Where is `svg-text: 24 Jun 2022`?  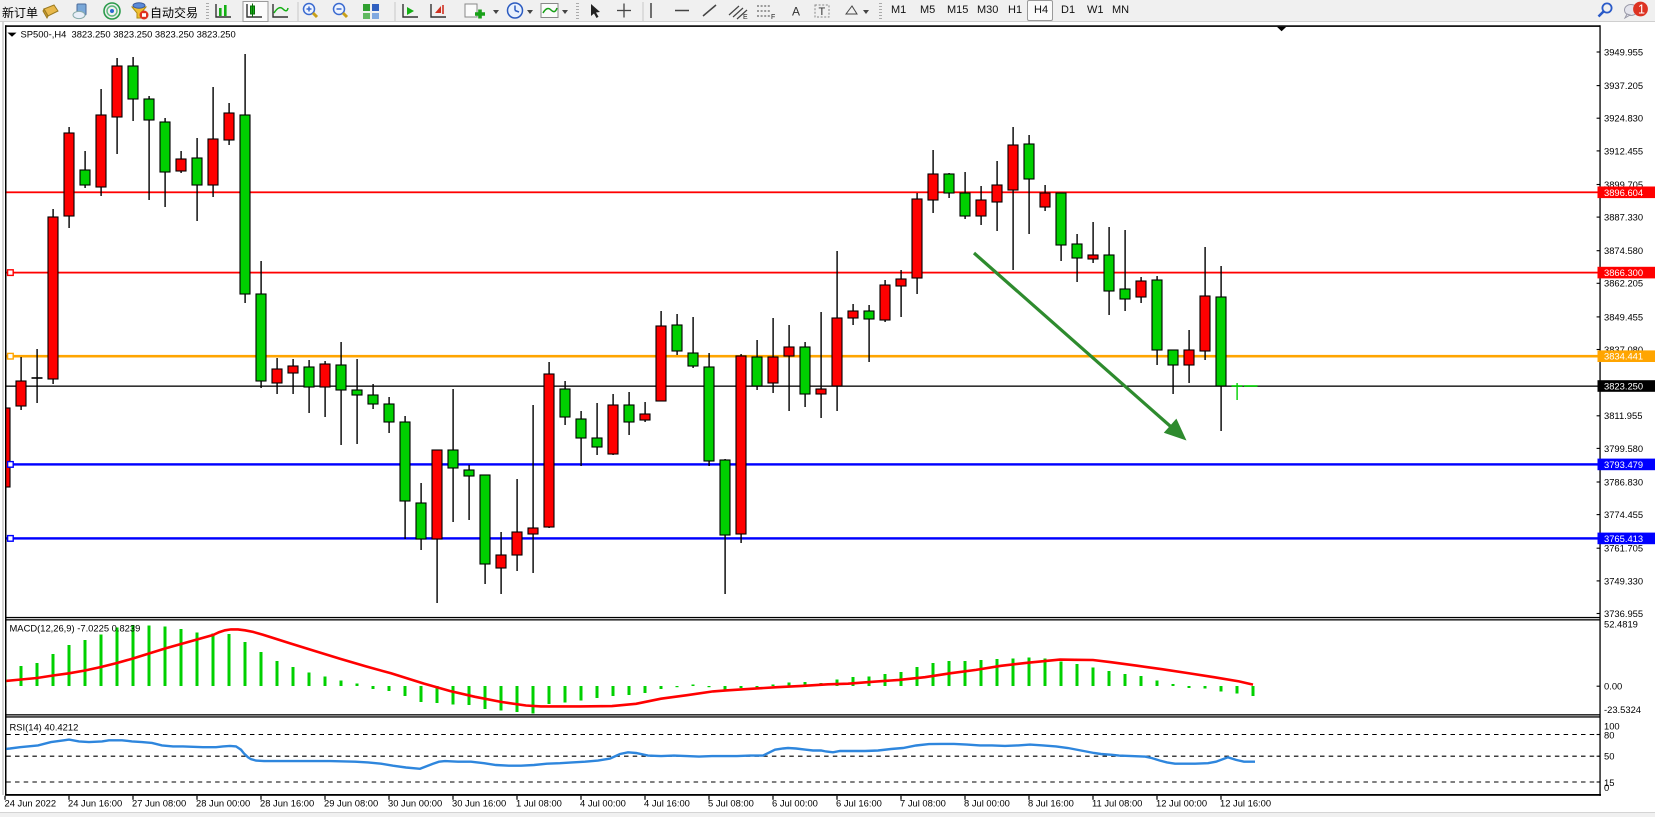 svg-text: 24 Jun 2022 is located at coordinates (31, 803).